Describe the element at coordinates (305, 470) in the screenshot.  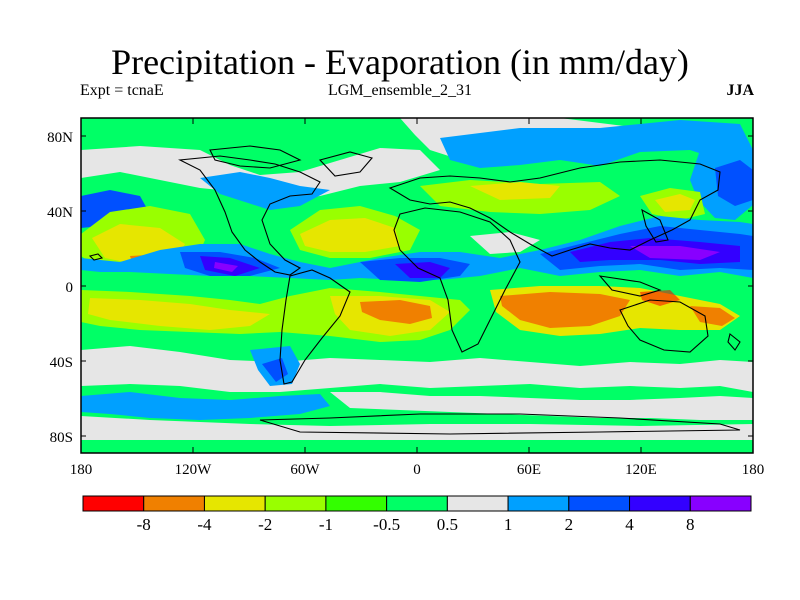
I see `lon-label-60w: 60W` at that location.